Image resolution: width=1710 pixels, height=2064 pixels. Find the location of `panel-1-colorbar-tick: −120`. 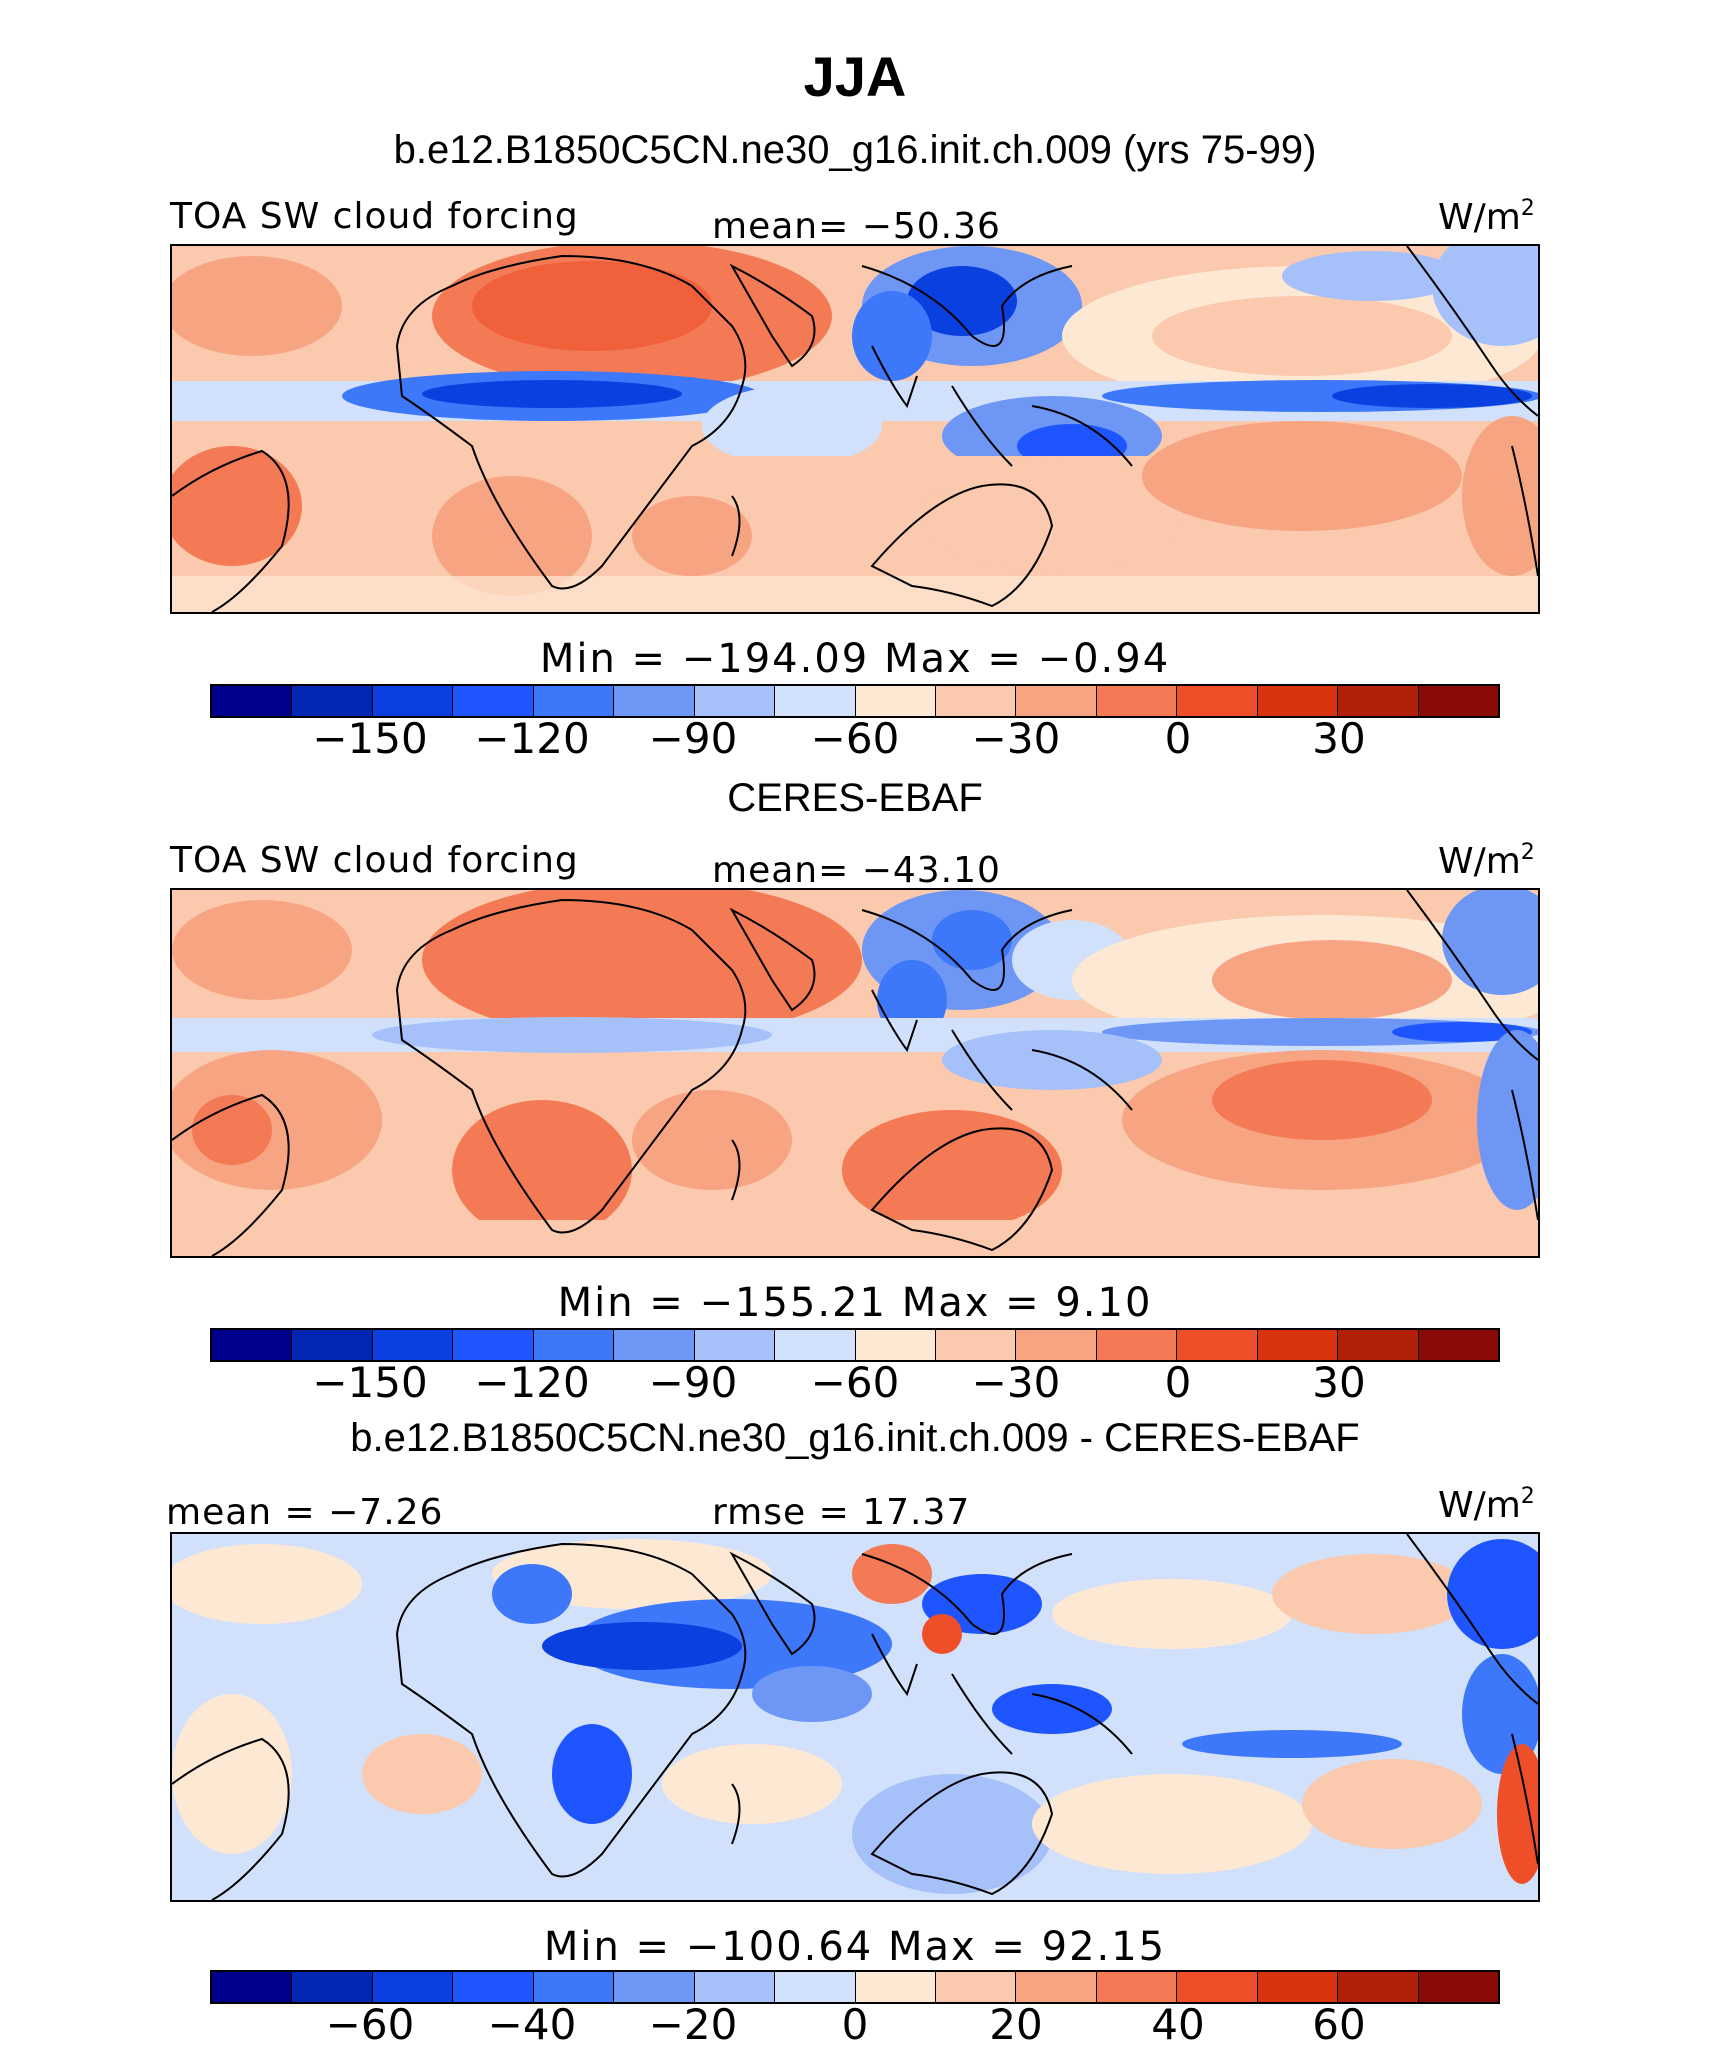

panel-1-colorbar-tick: −120 is located at coordinates (532, 738).